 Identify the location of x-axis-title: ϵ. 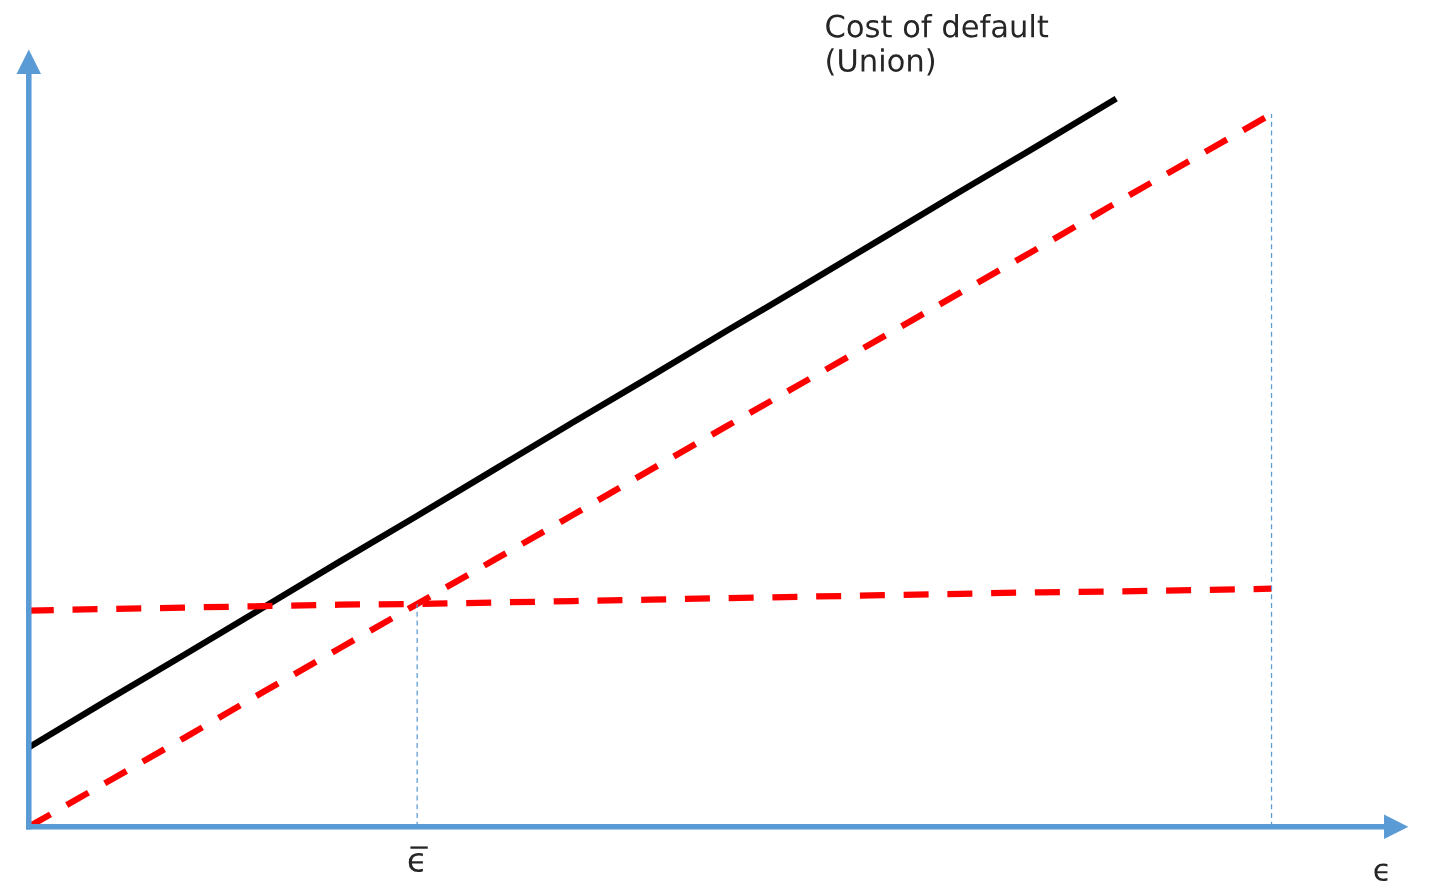
(1381, 872).